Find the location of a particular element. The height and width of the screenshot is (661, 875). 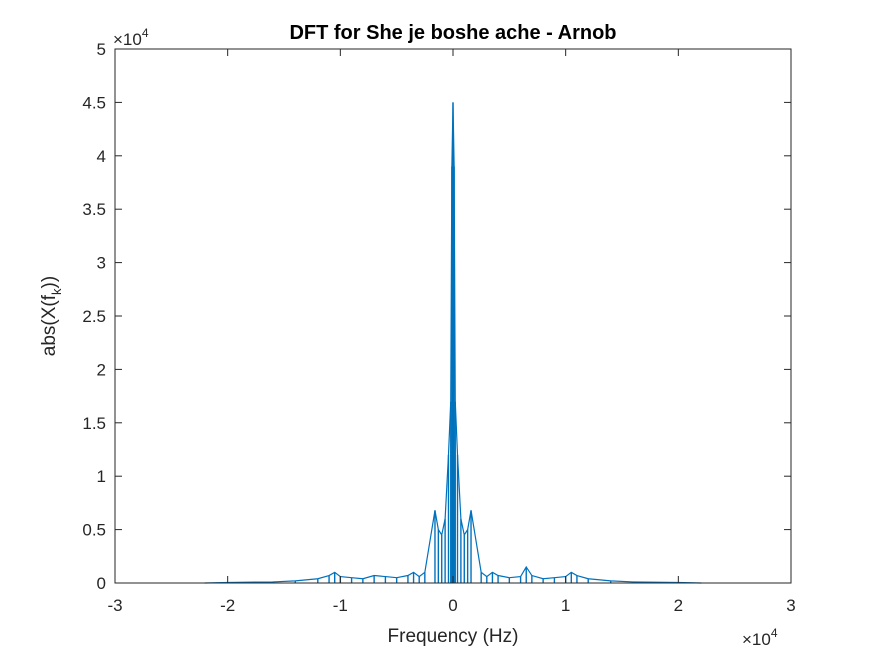

y-axis-label-end: )) is located at coordinates (49, 282).